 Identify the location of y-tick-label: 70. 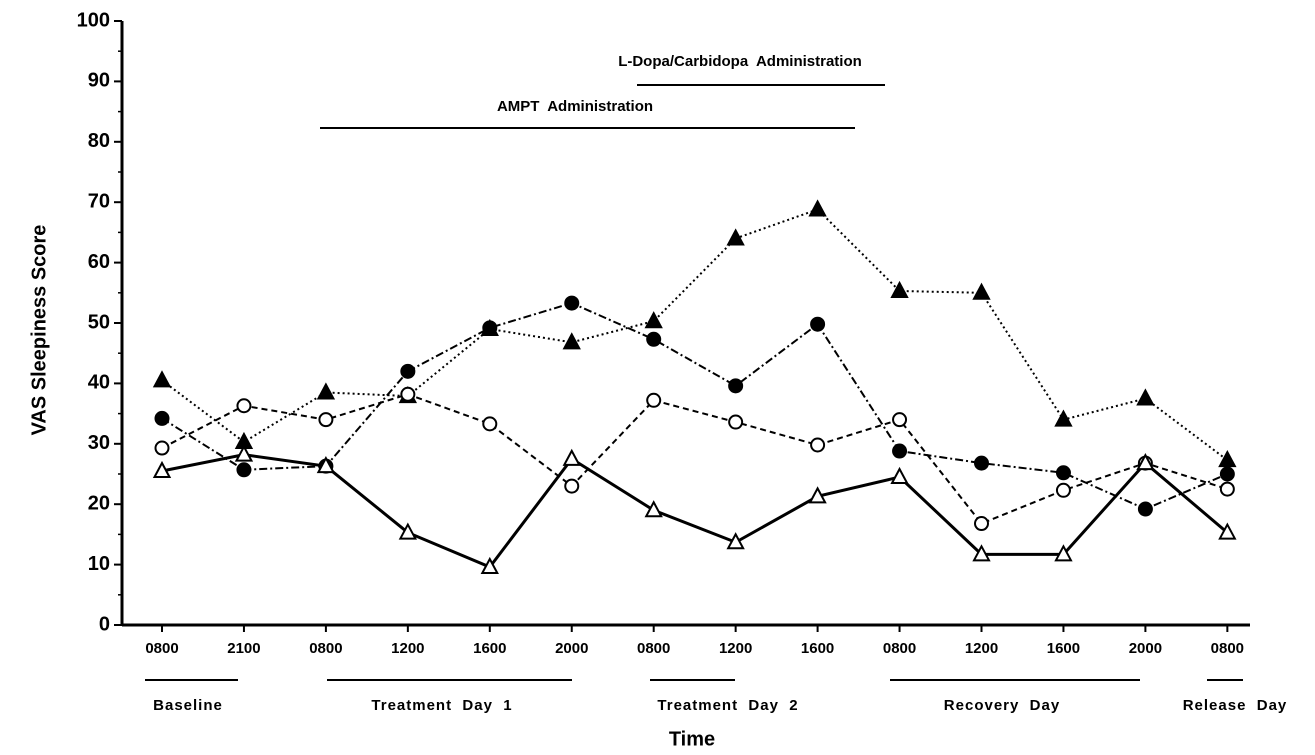
(99, 201).